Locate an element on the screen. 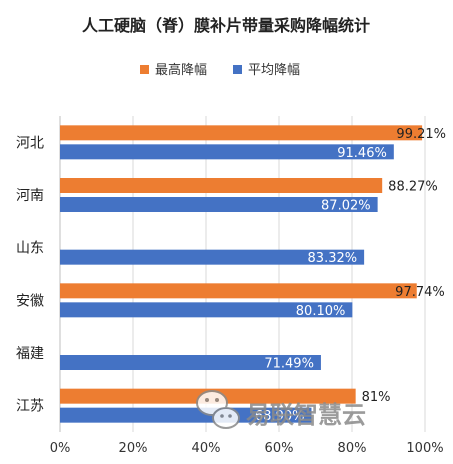  wechat-icon is located at coordinates (218, 409).